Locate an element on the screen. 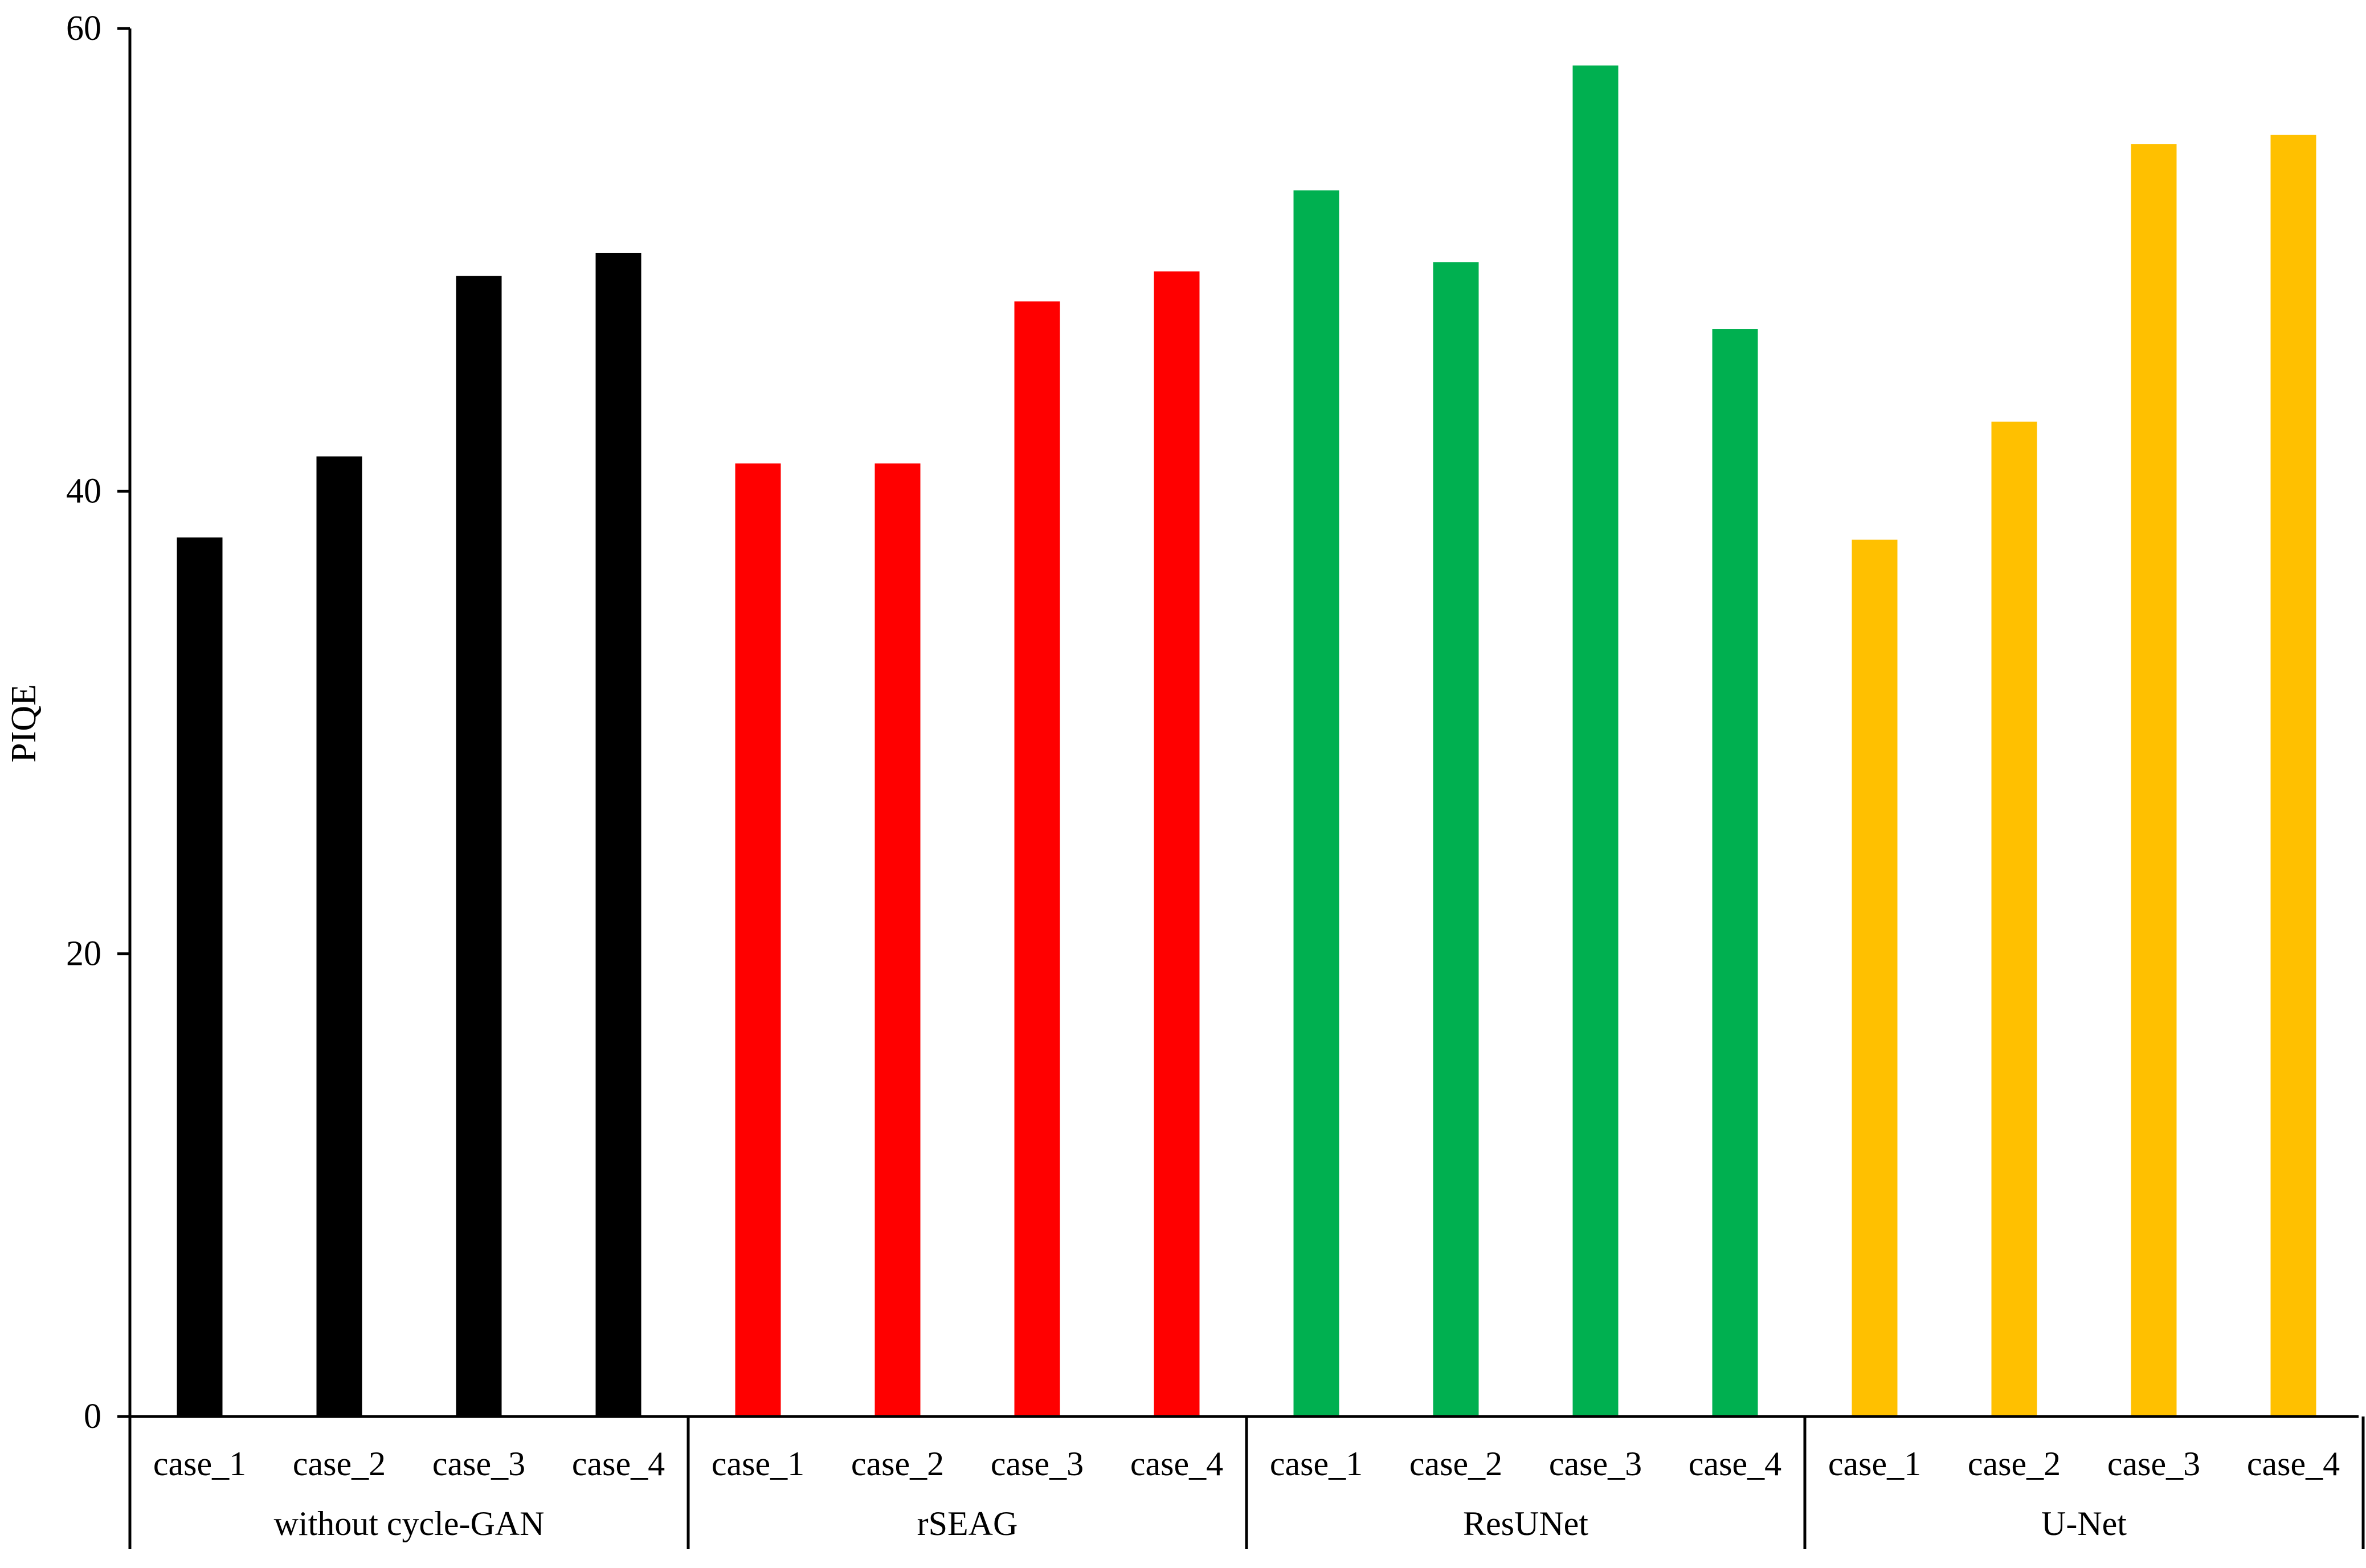 Image resolution: width=2366 pixels, height=1568 pixels. y-tick-label: 20 is located at coordinates (83, 954).